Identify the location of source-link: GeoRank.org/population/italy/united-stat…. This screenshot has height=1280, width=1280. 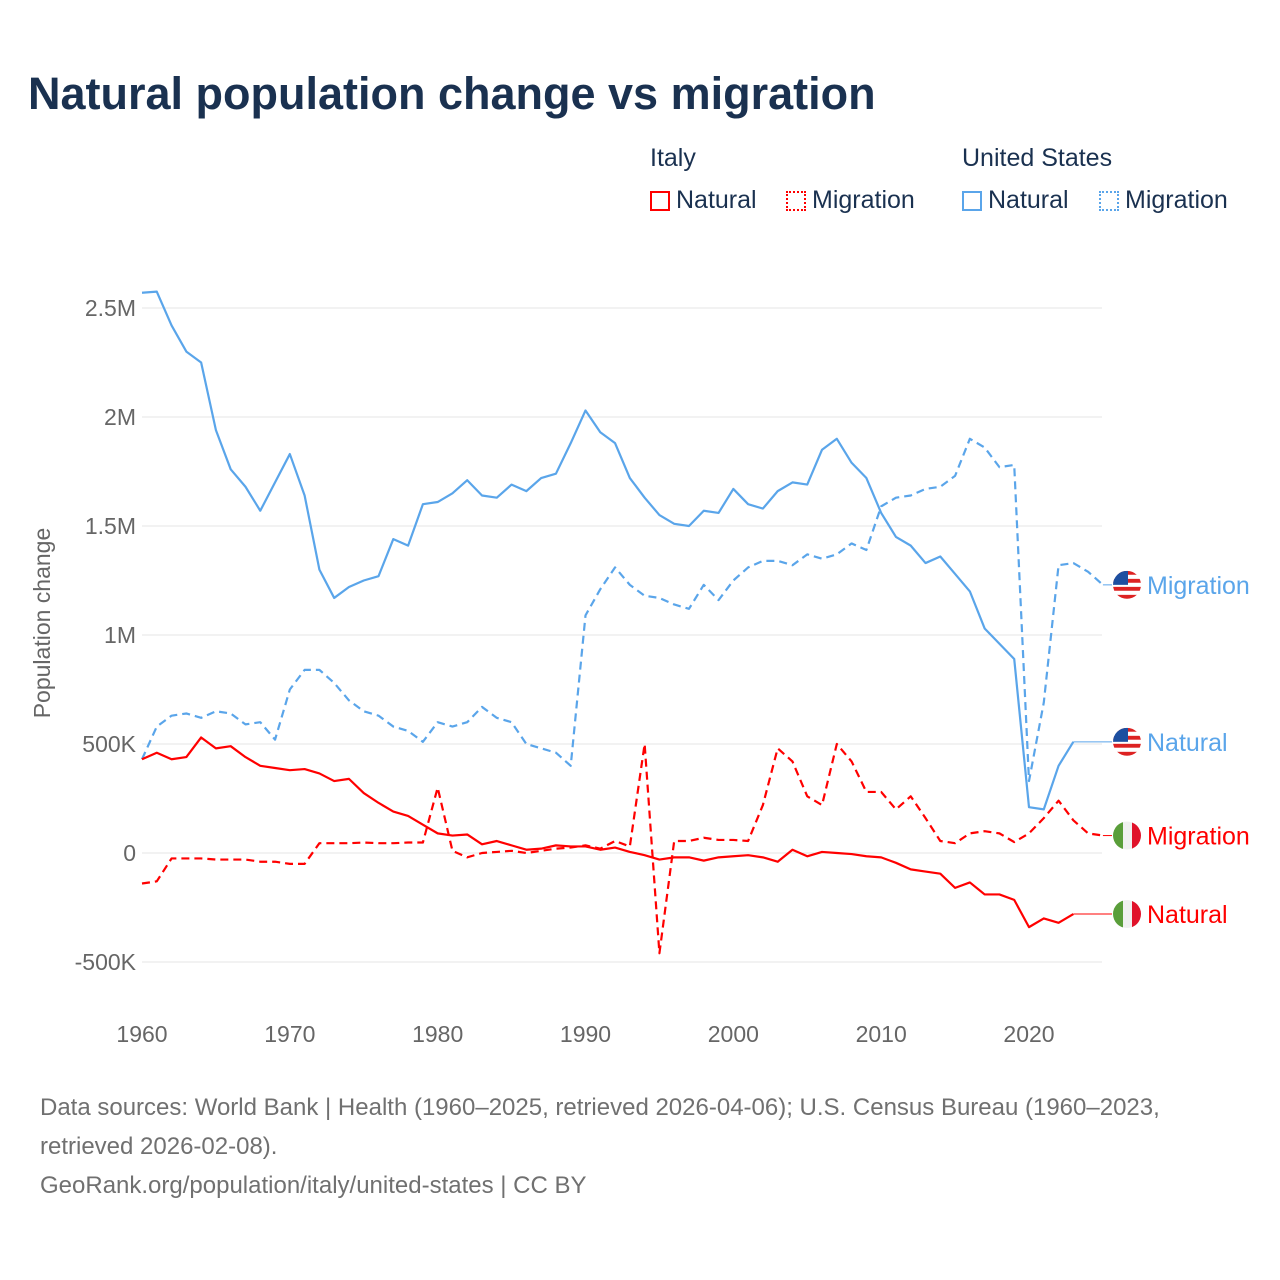
(313, 1185).